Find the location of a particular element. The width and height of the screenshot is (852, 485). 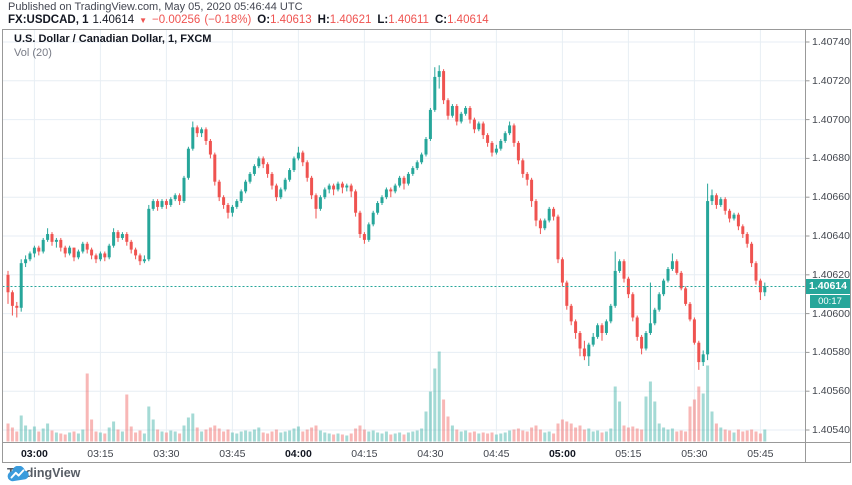

time-axis-label: 05:30 is located at coordinates (694, 454).